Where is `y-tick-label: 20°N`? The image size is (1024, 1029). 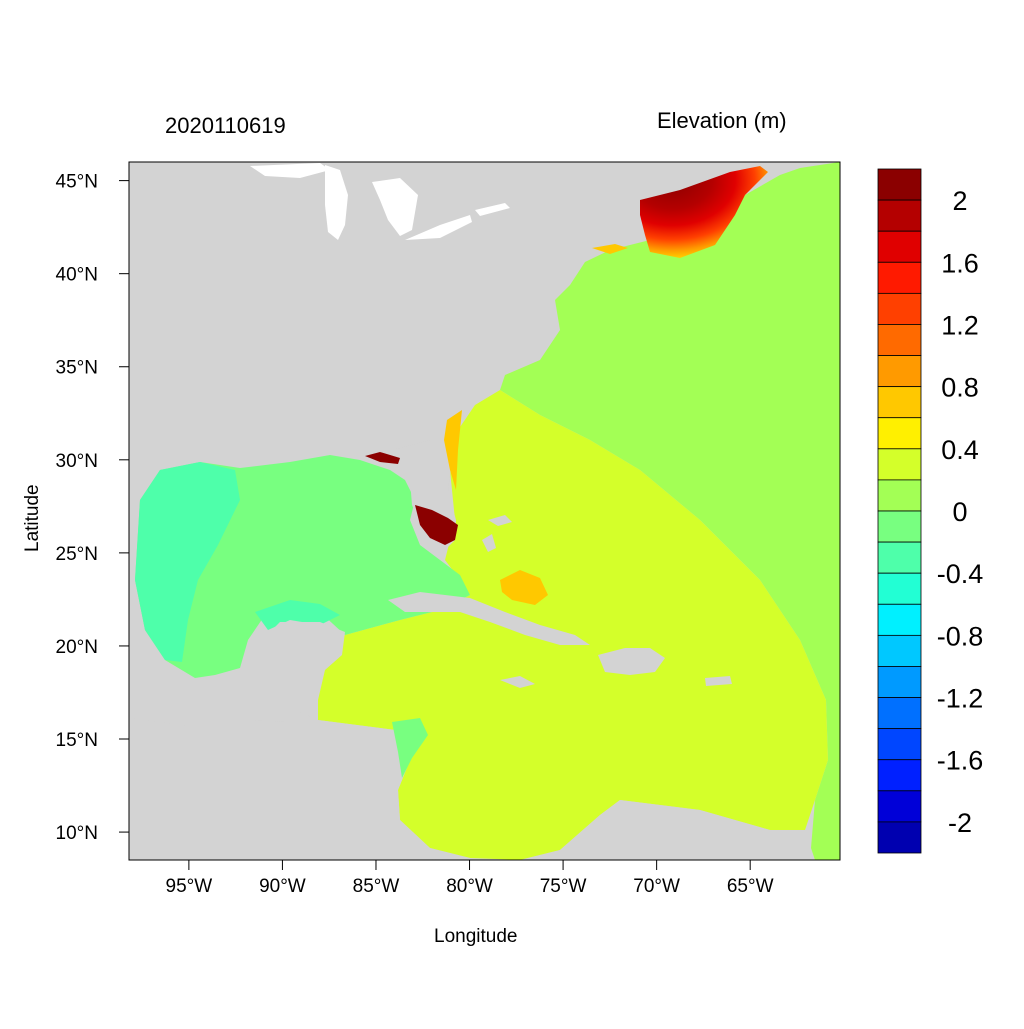
y-tick-label: 20°N is located at coordinates (77, 647).